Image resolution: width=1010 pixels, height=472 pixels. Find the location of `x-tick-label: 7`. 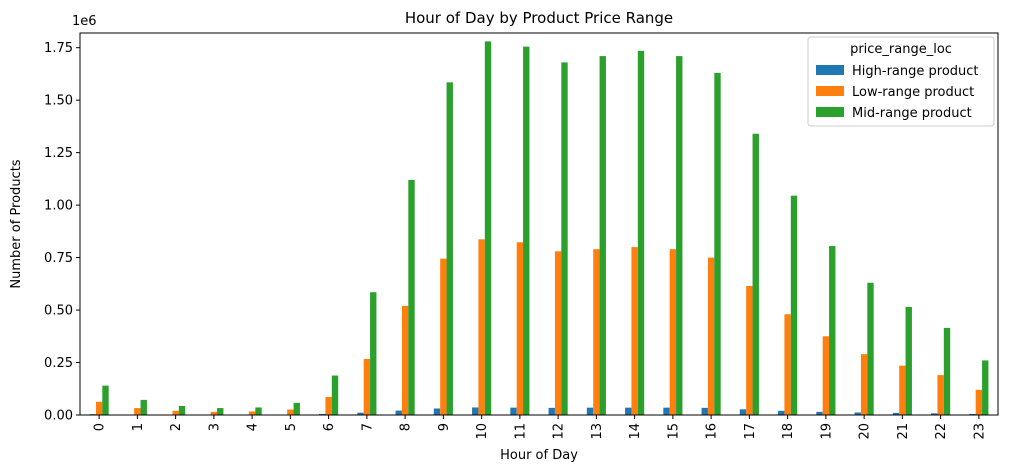

x-tick-label: 7 is located at coordinates (367, 427).